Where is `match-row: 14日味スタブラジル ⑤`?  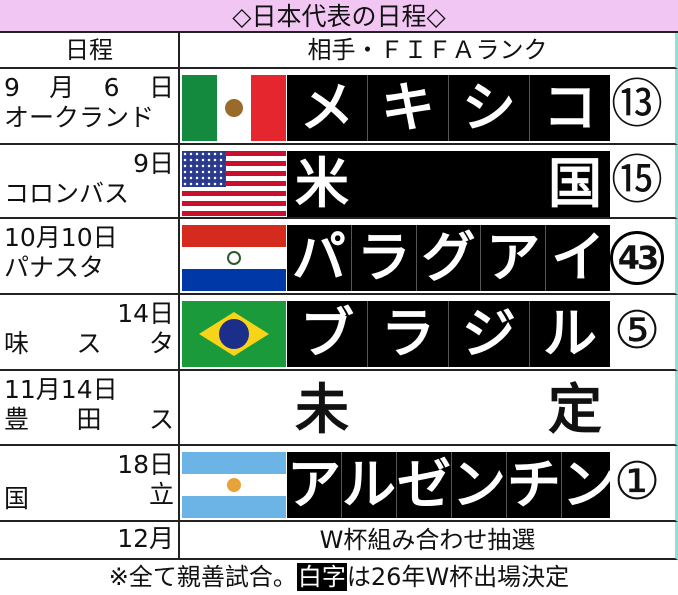
match-row: 14日味スタブラジル ⑤ is located at coordinates (339, 333).